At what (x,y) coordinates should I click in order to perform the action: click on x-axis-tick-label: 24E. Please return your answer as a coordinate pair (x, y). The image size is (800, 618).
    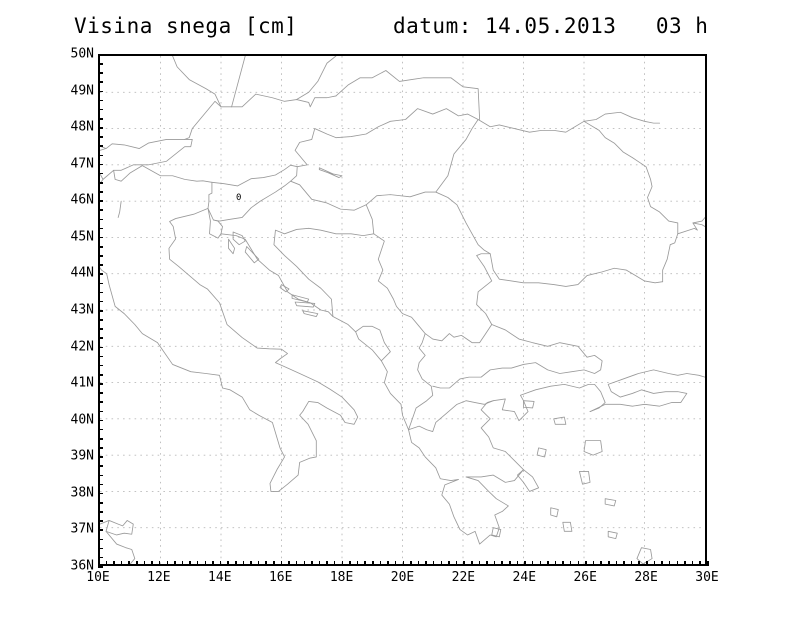
    Looking at the image, I should click on (524, 577).